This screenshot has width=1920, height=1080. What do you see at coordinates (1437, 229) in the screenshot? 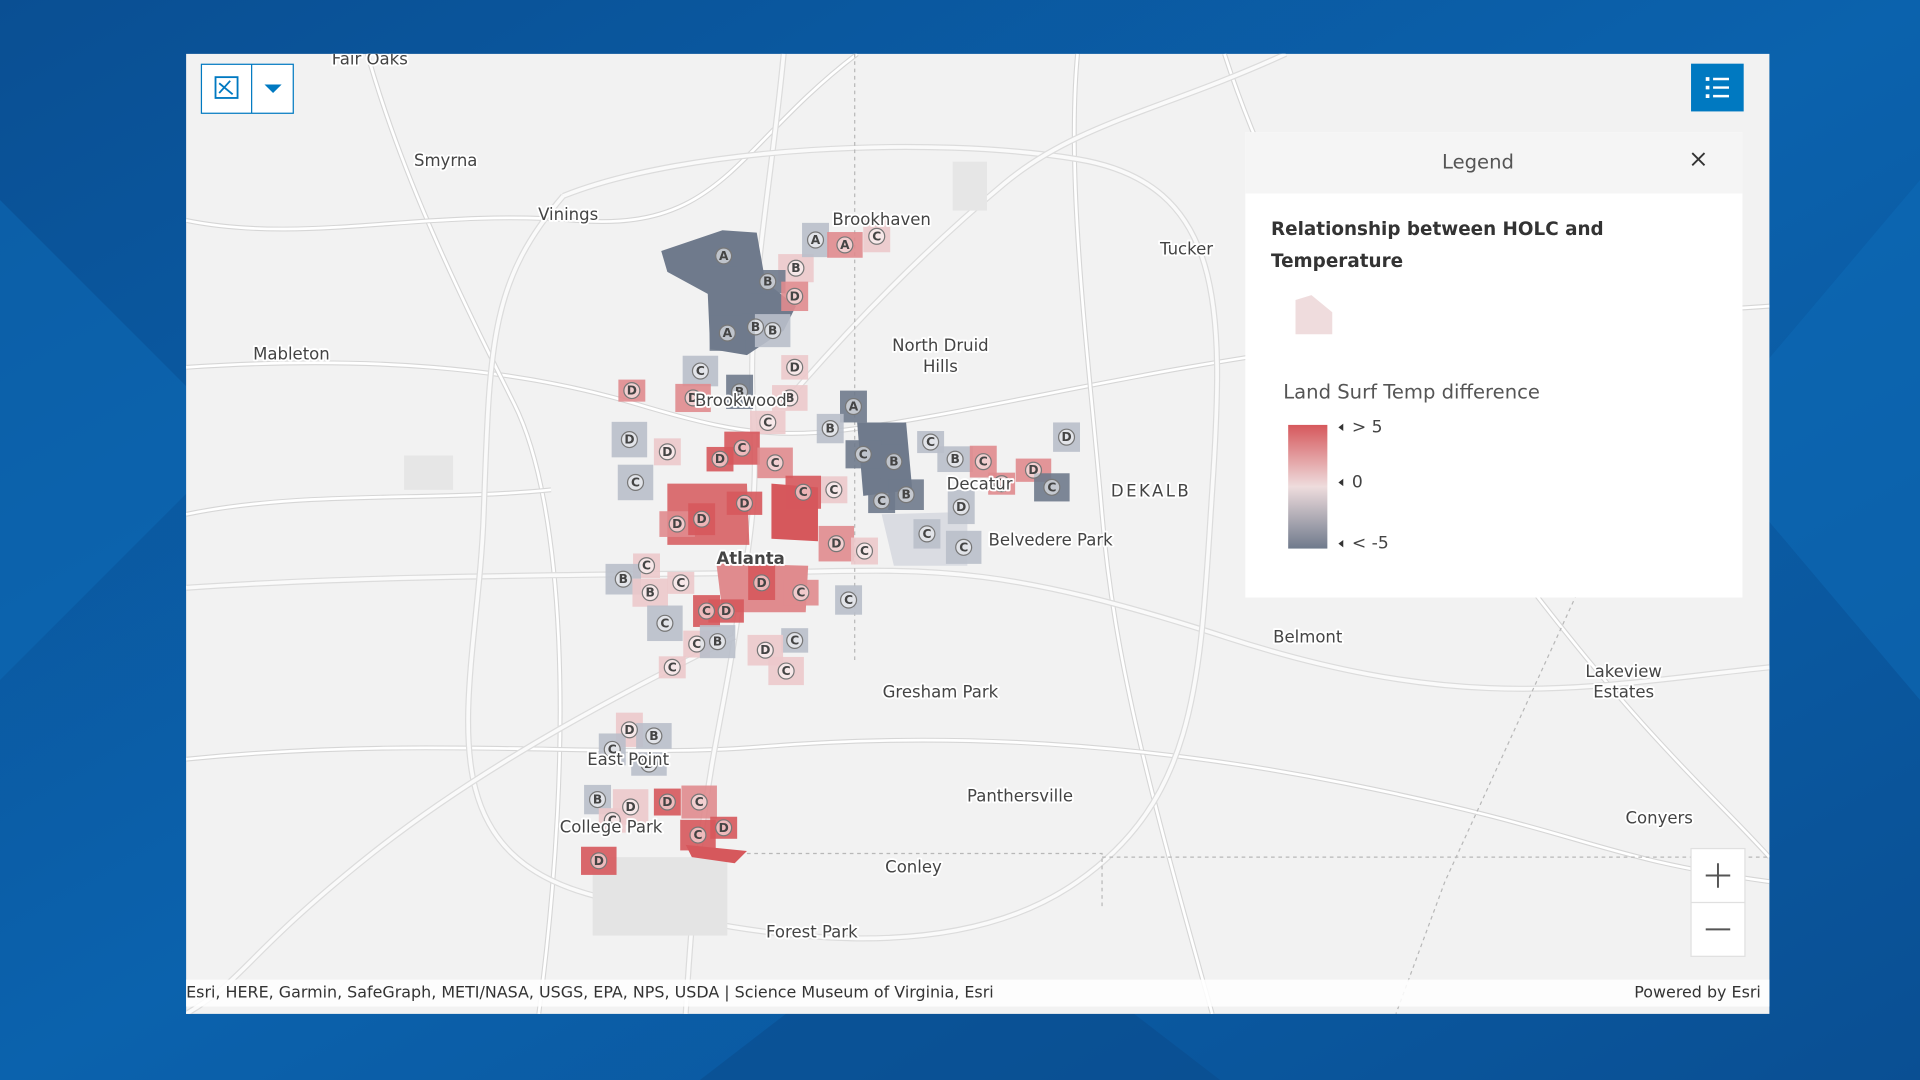
I see `legend-layer-title: Relationship between HOLC and` at bounding box center [1437, 229].